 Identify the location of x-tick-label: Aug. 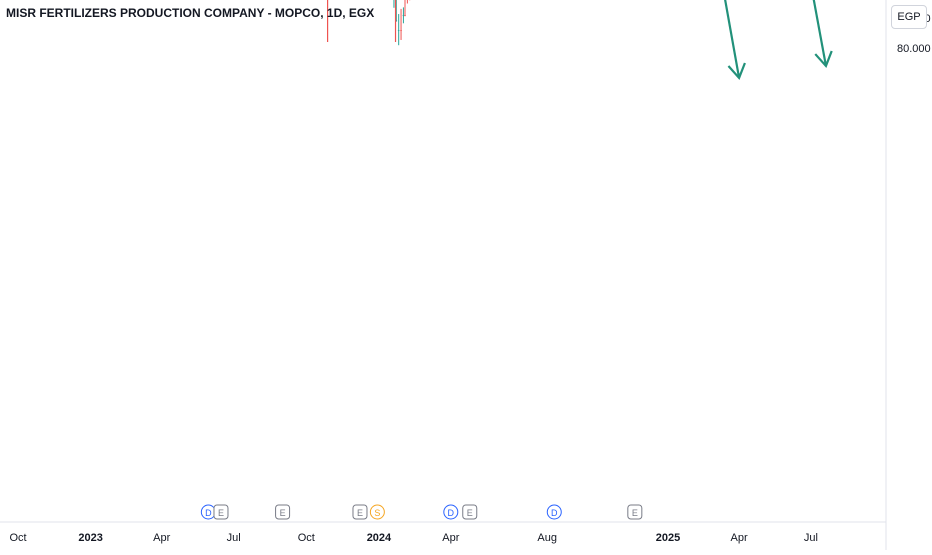
(547, 538).